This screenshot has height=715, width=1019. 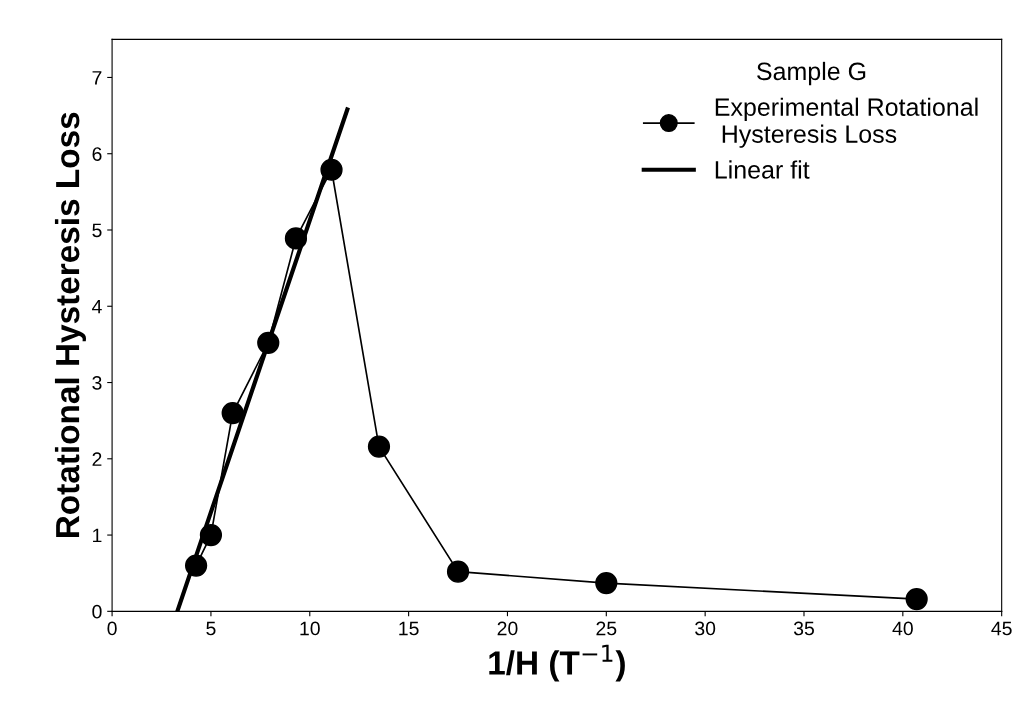 I want to click on x-tick-label: 20, so click(x=507, y=628).